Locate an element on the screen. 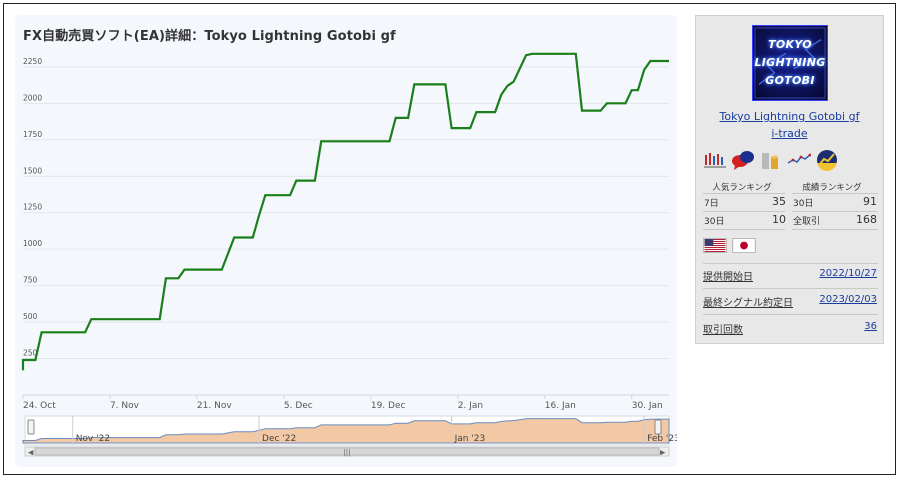  popular-ranking-heading: 人気ランキング is located at coordinates (742, 188).